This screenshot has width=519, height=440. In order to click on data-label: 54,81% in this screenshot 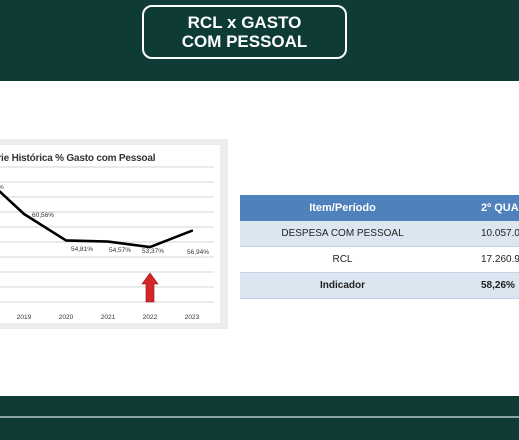, I will do `click(82, 249)`.